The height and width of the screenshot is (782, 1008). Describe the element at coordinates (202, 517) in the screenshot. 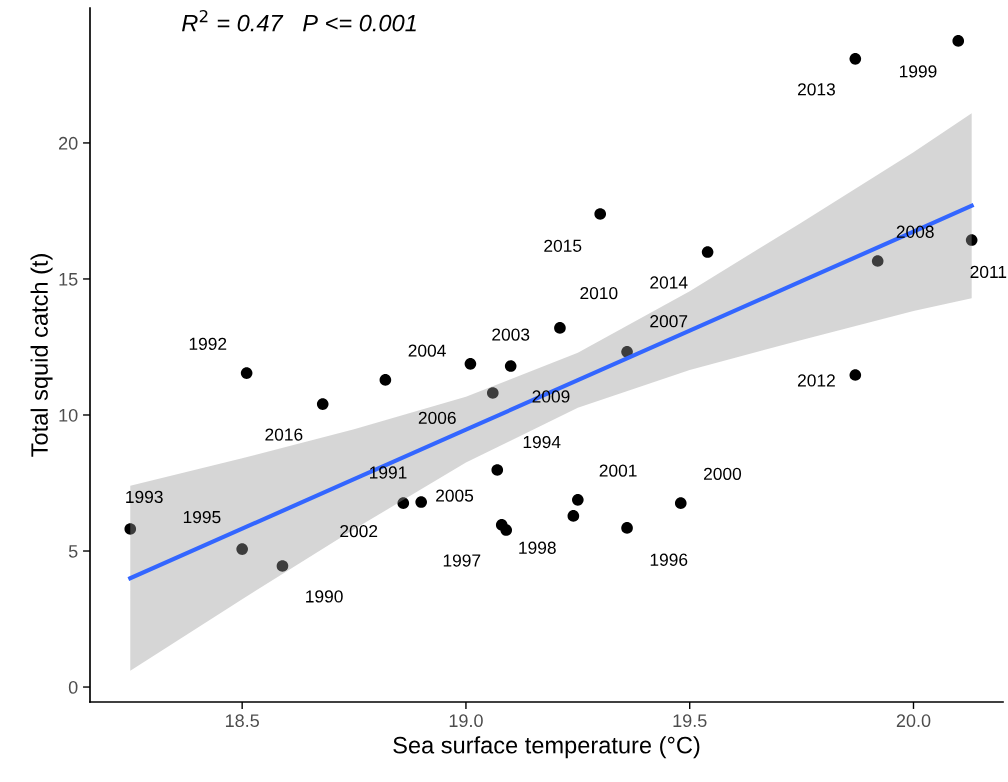

I see `annotation: 1995` at that location.